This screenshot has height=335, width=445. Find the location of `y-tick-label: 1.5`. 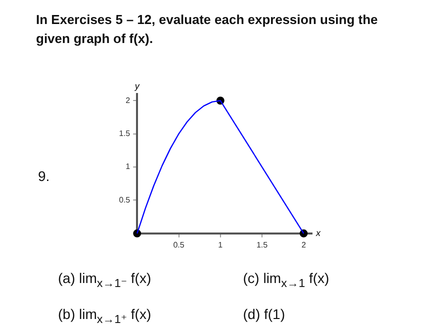

y-tick-label: 1.5 is located at coordinates (124, 133).